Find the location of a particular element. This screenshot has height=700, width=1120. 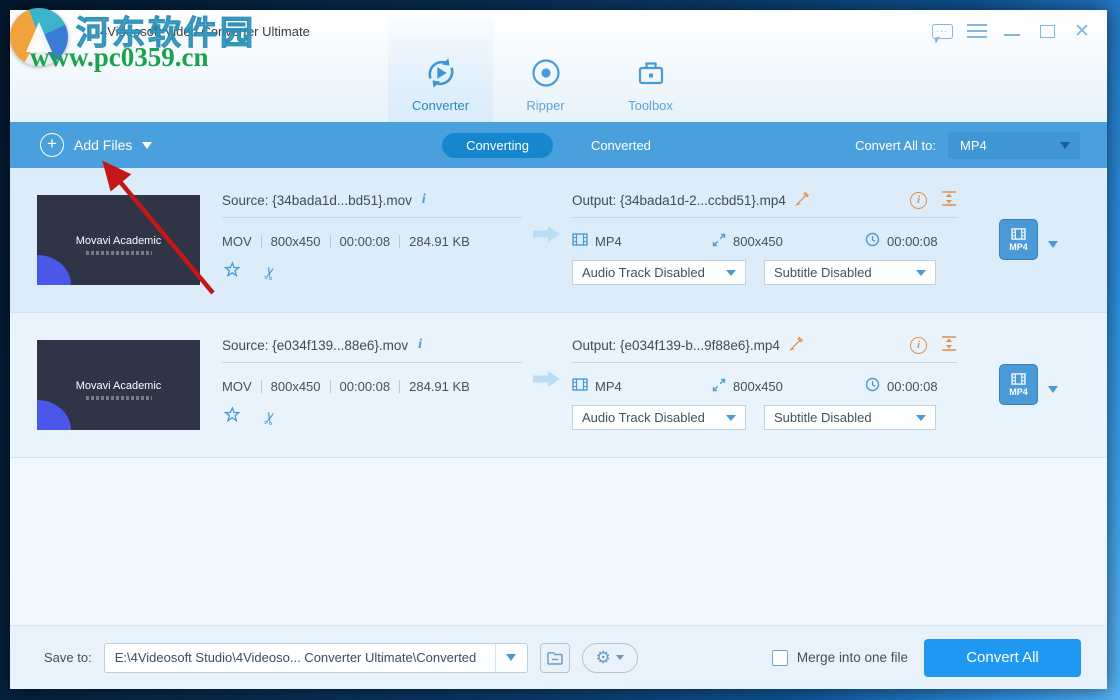

output-info: Output: {34bada1d-2...ccbd51}.mp4 i is located at coordinates (764, 240).